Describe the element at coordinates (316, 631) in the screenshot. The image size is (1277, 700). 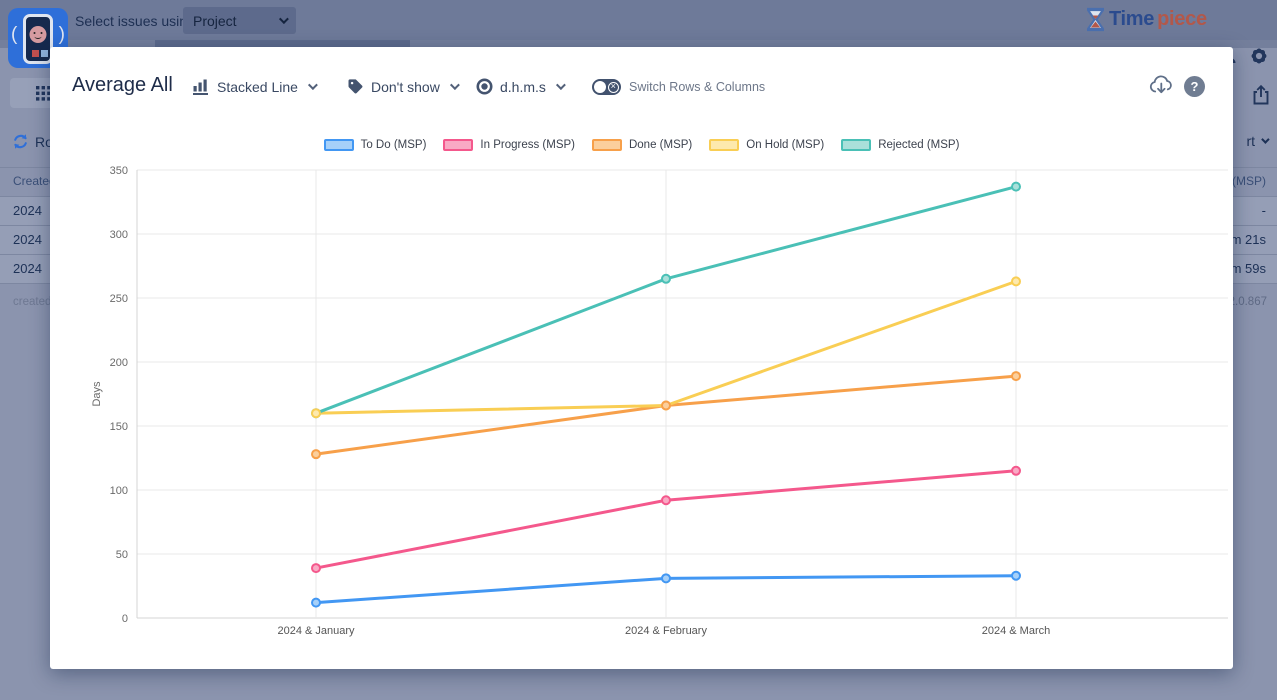
I see `svg-text: 2024 & January` at that location.